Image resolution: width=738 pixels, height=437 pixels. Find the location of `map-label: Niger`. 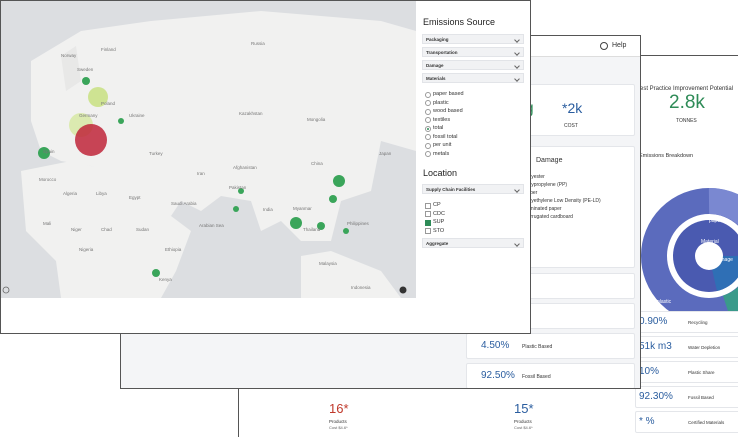

map-label: Niger is located at coordinates (76, 229).